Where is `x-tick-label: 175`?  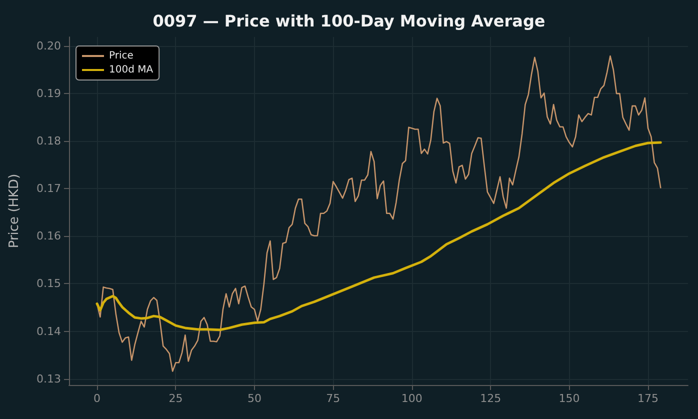 x-tick-label: 175 is located at coordinates (648, 398).